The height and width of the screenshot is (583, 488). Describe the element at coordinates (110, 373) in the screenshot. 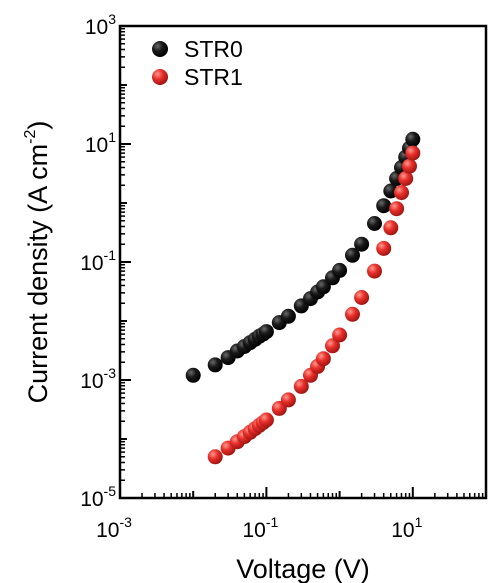

I see `y-tick-label-exponent: -3` at that location.